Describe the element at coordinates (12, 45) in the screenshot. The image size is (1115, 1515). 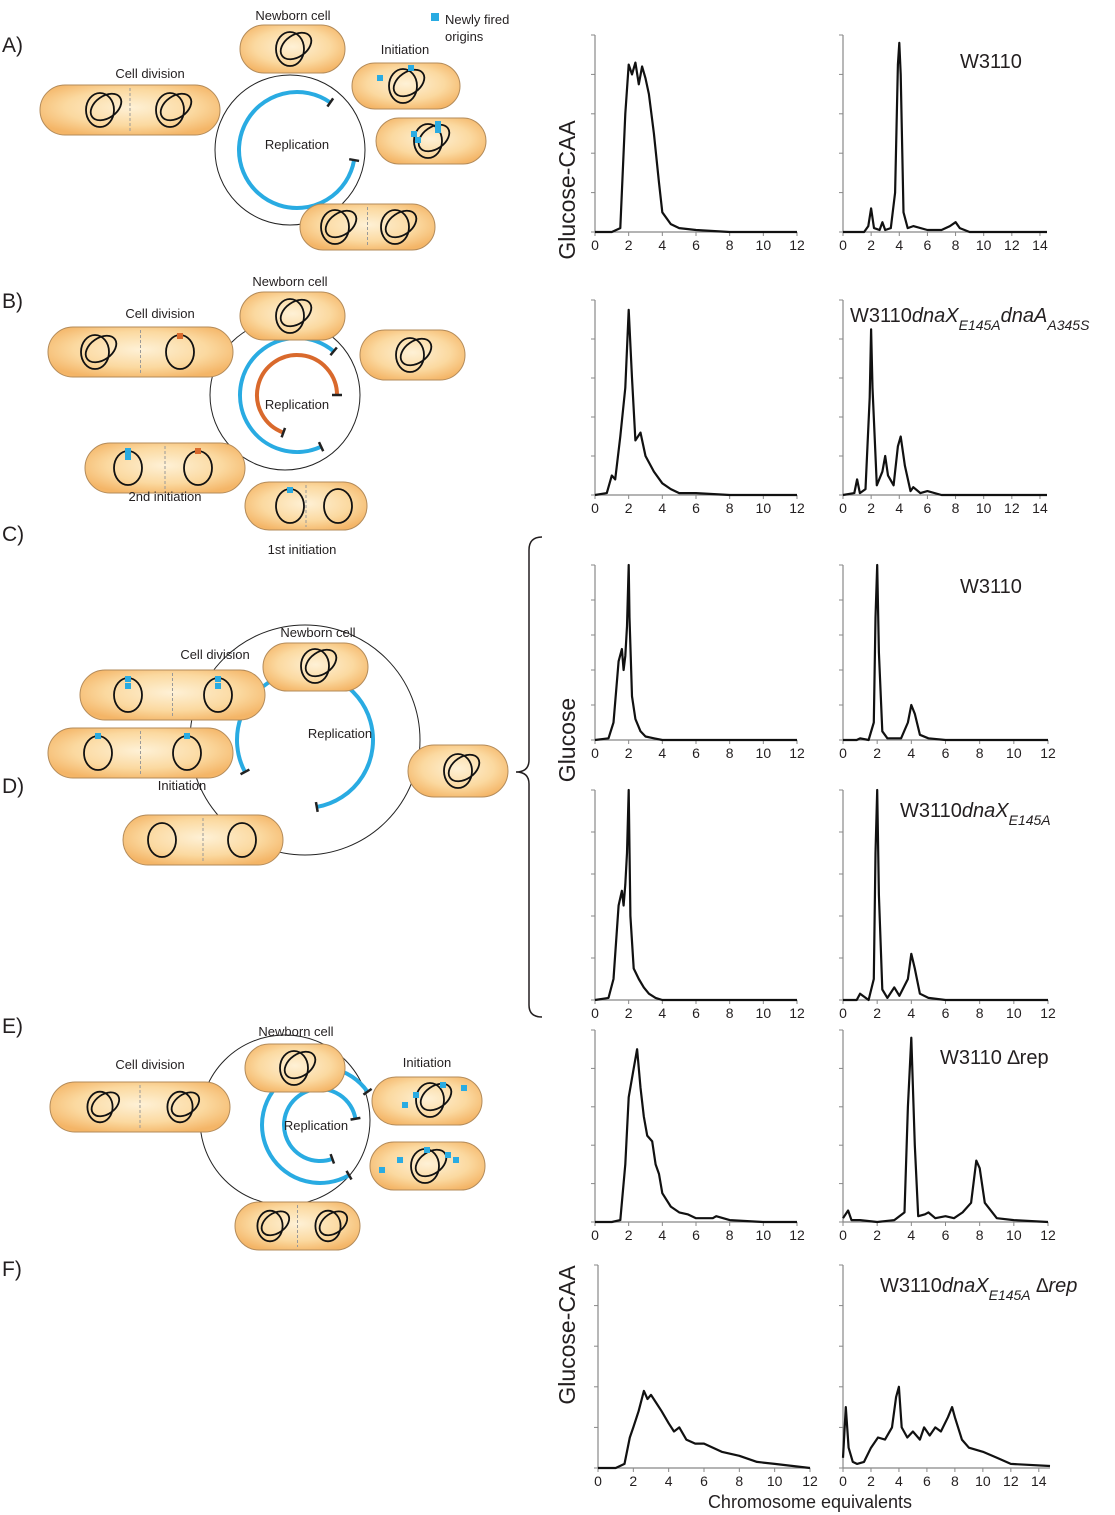
I see `panel-label: A)` at that location.